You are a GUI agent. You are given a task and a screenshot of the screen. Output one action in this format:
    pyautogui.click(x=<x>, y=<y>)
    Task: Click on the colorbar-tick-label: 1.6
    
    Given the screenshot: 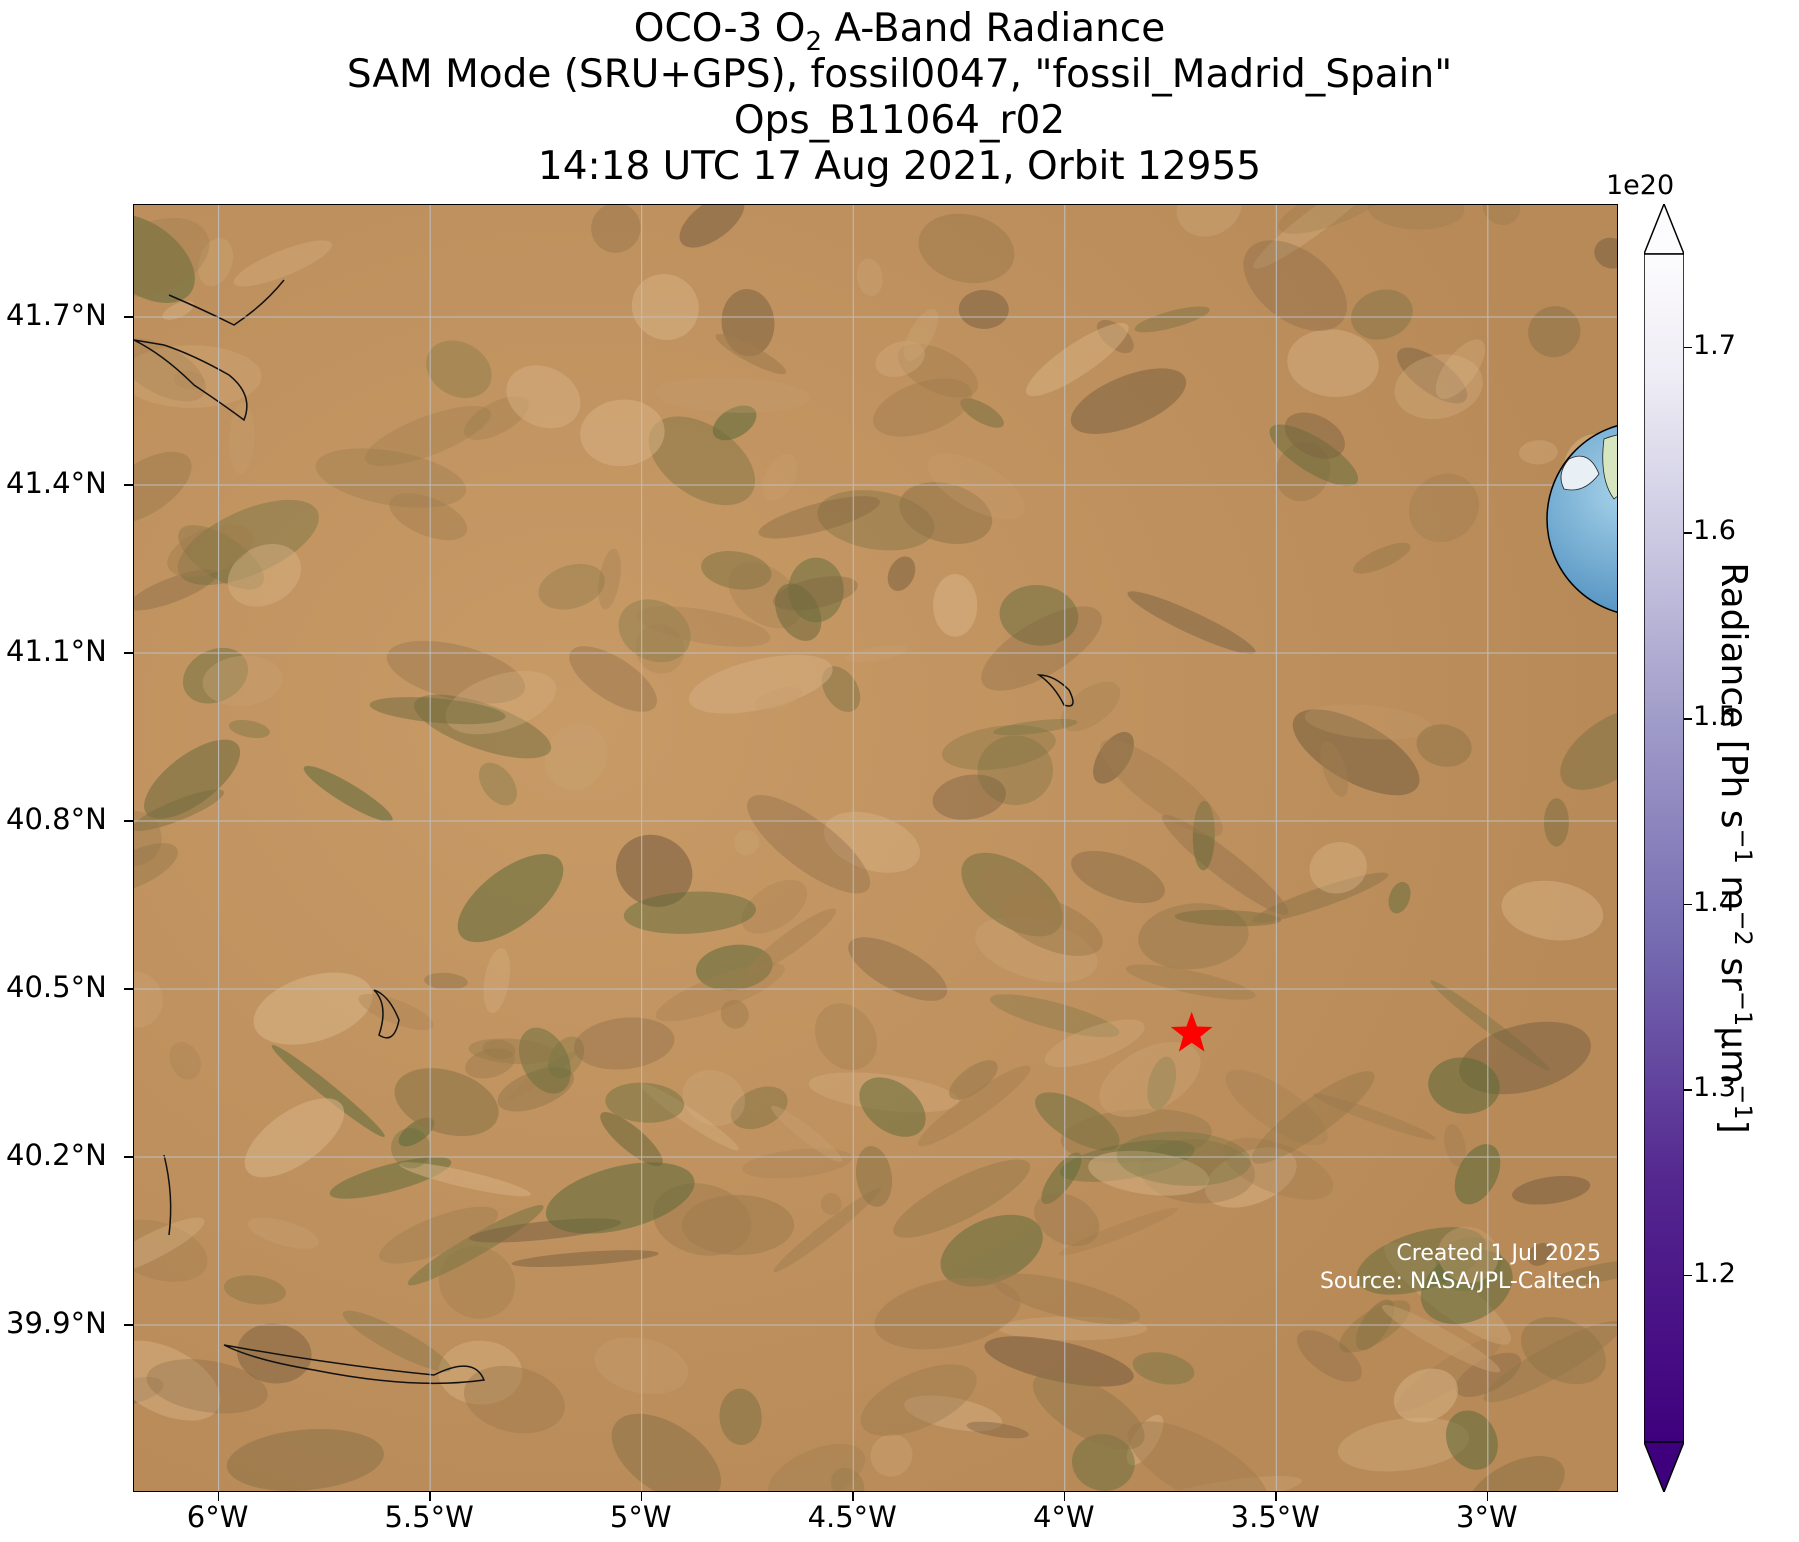 What is the action you would take?
    pyautogui.click(x=1714, y=531)
    